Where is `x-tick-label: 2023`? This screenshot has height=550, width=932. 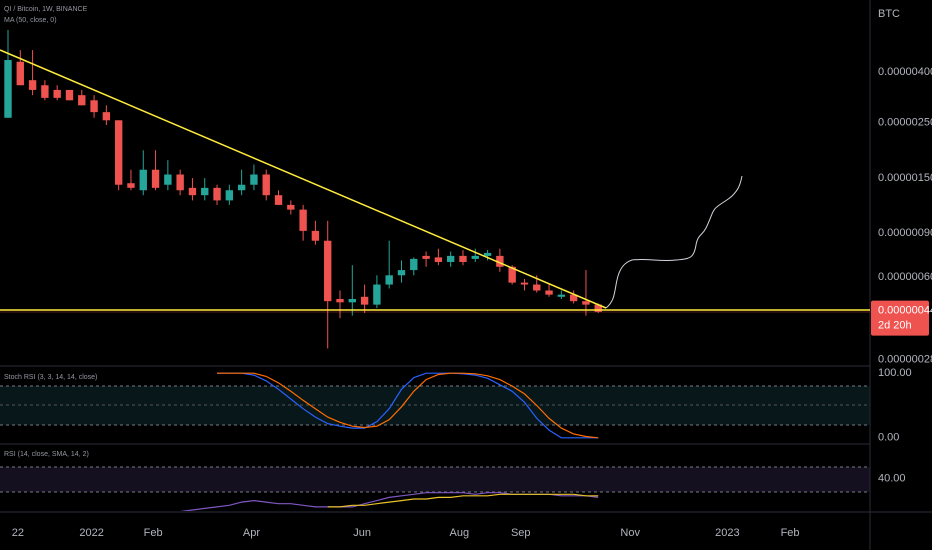 x-tick-label: 2023 is located at coordinates (727, 533).